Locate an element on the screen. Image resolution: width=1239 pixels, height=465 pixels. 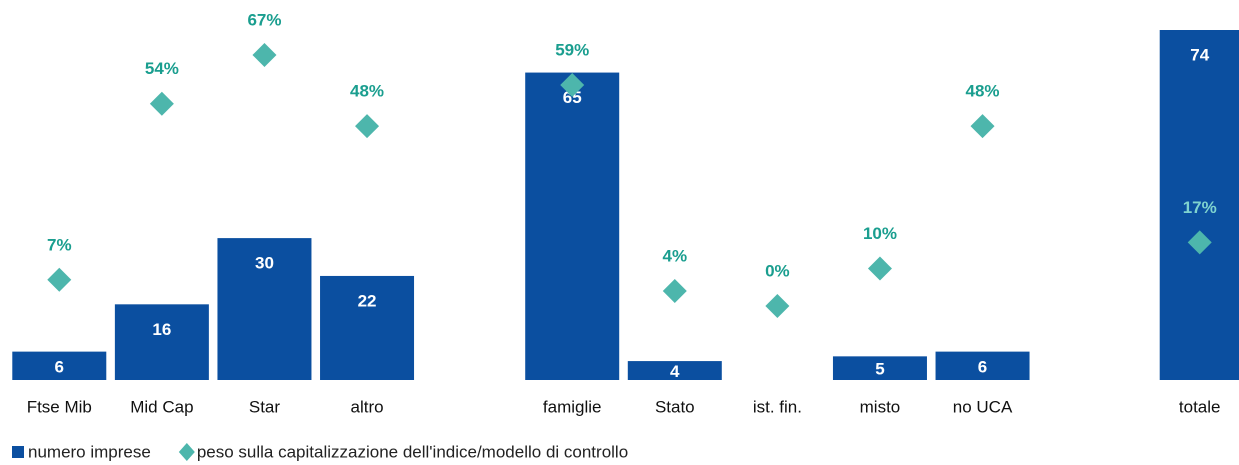
x-tick-label: totale is located at coordinates (1200, 406).